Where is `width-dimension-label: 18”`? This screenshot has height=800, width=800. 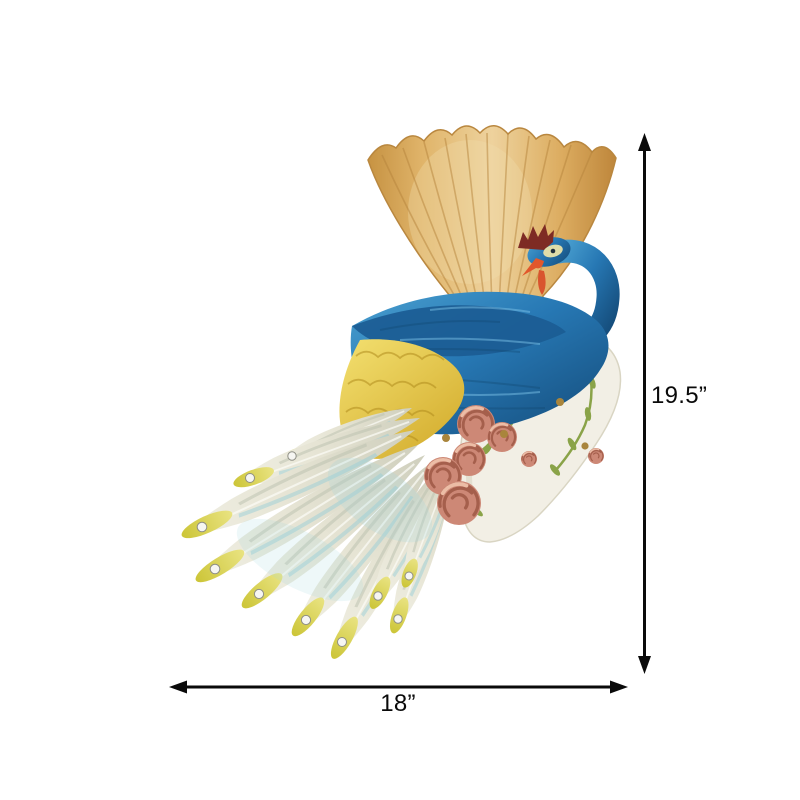
width-dimension-label: 18” is located at coordinates (398, 703).